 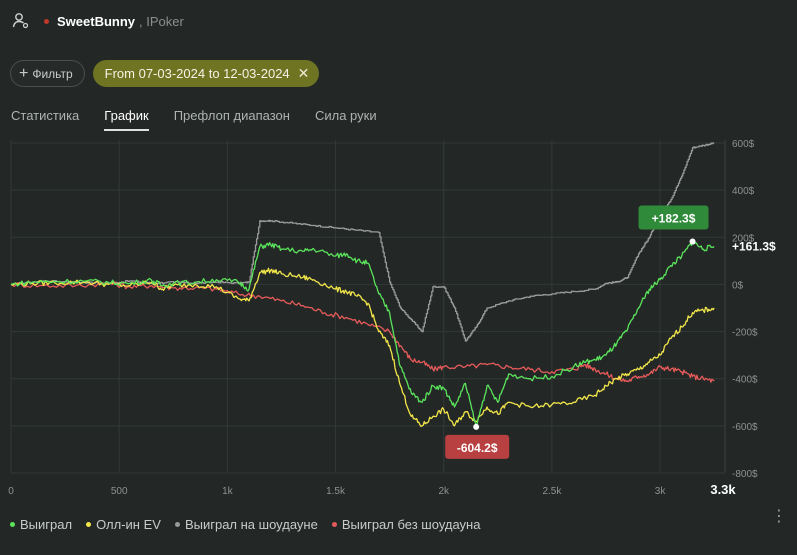 What do you see at coordinates (128, 524) in the screenshot?
I see `legend-label: Олл-ин EV` at bounding box center [128, 524].